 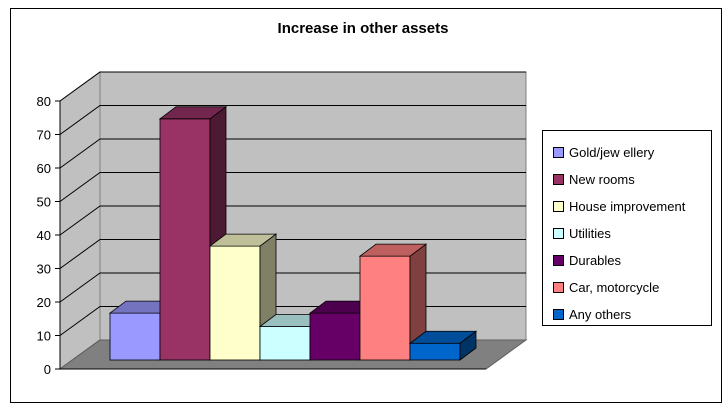 I want to click on y-tick-label: 70, so click(x=44, y=135).